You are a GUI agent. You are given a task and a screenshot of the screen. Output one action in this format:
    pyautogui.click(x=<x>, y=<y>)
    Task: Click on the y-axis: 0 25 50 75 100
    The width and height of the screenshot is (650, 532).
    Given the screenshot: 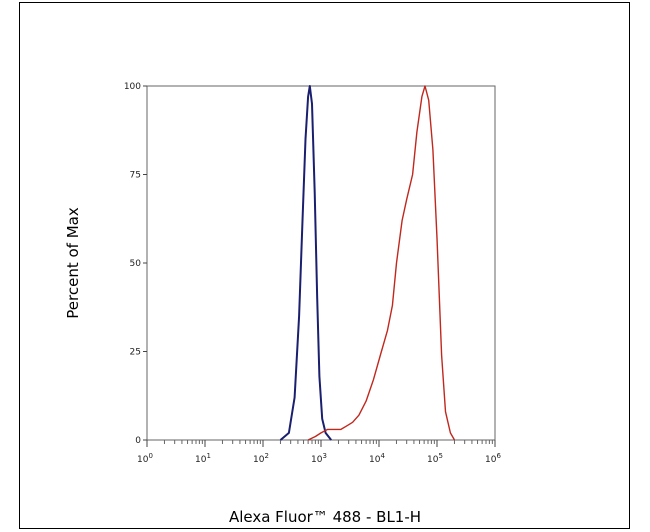 What is the action you would take?
    pyautogui.click(x=135, y=264)
    